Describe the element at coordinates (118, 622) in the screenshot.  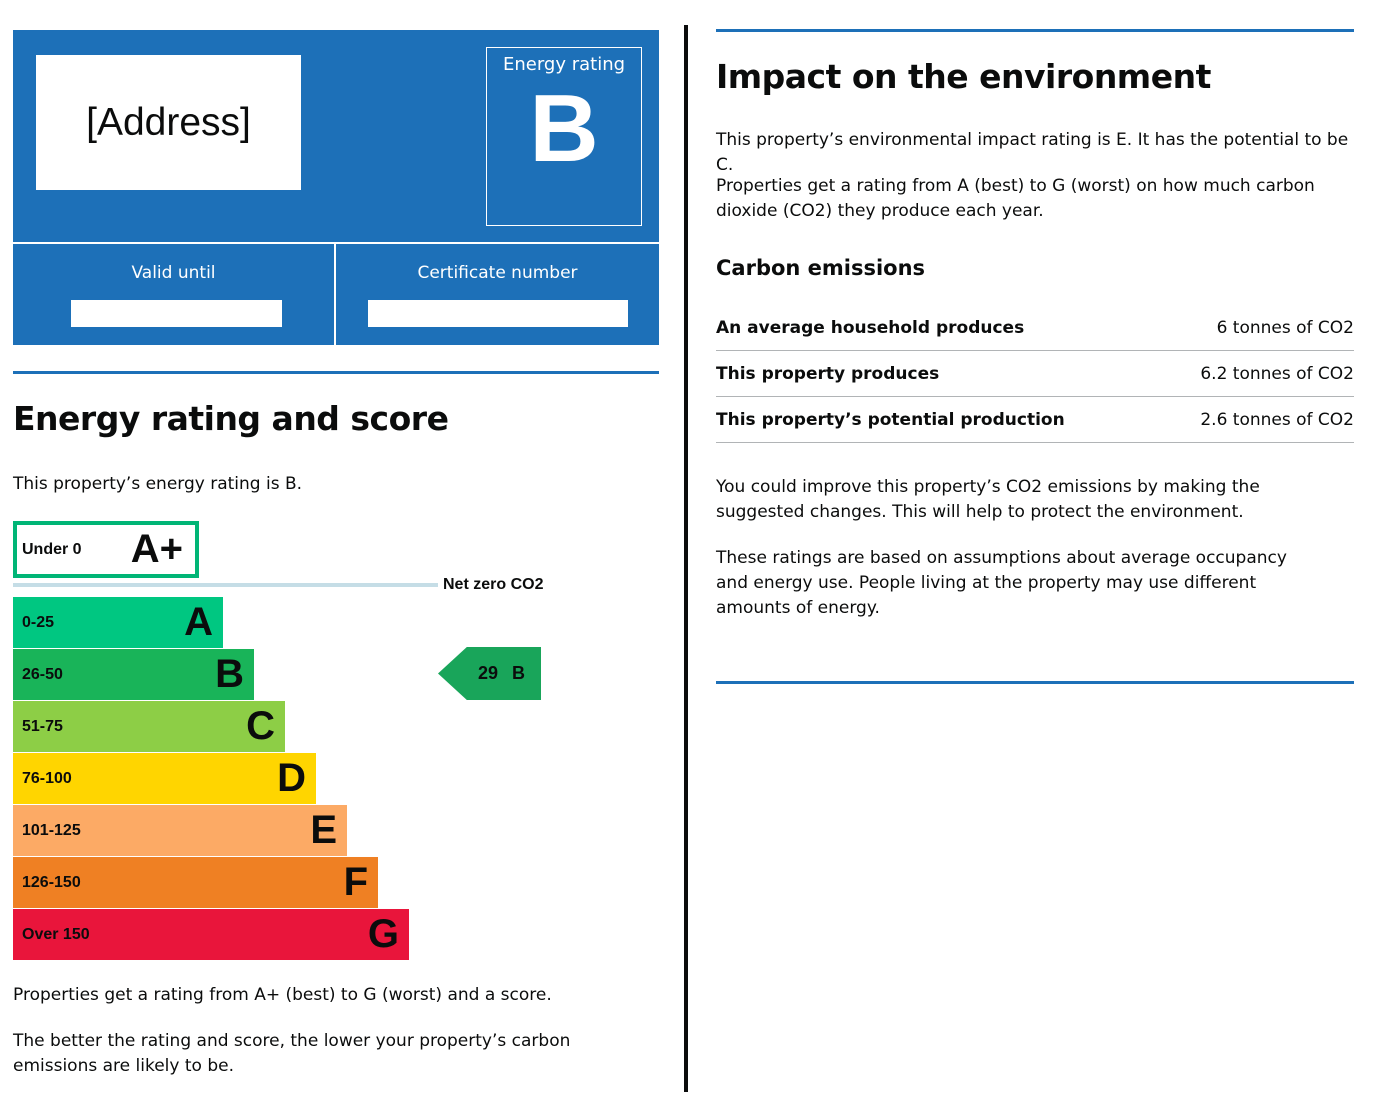
I see `rating-band-a: 0-25 A` at that location.